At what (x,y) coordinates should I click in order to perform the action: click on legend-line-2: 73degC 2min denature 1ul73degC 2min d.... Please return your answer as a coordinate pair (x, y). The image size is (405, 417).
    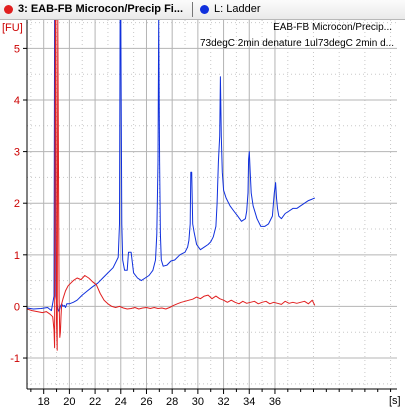
    Looking at the image, I should click on (297, 43).